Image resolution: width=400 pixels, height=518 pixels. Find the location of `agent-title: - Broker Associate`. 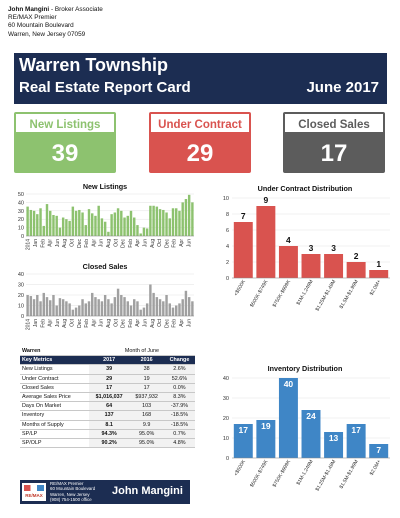

agent-title: - Broker Associate is located at coordinates (76, 9).